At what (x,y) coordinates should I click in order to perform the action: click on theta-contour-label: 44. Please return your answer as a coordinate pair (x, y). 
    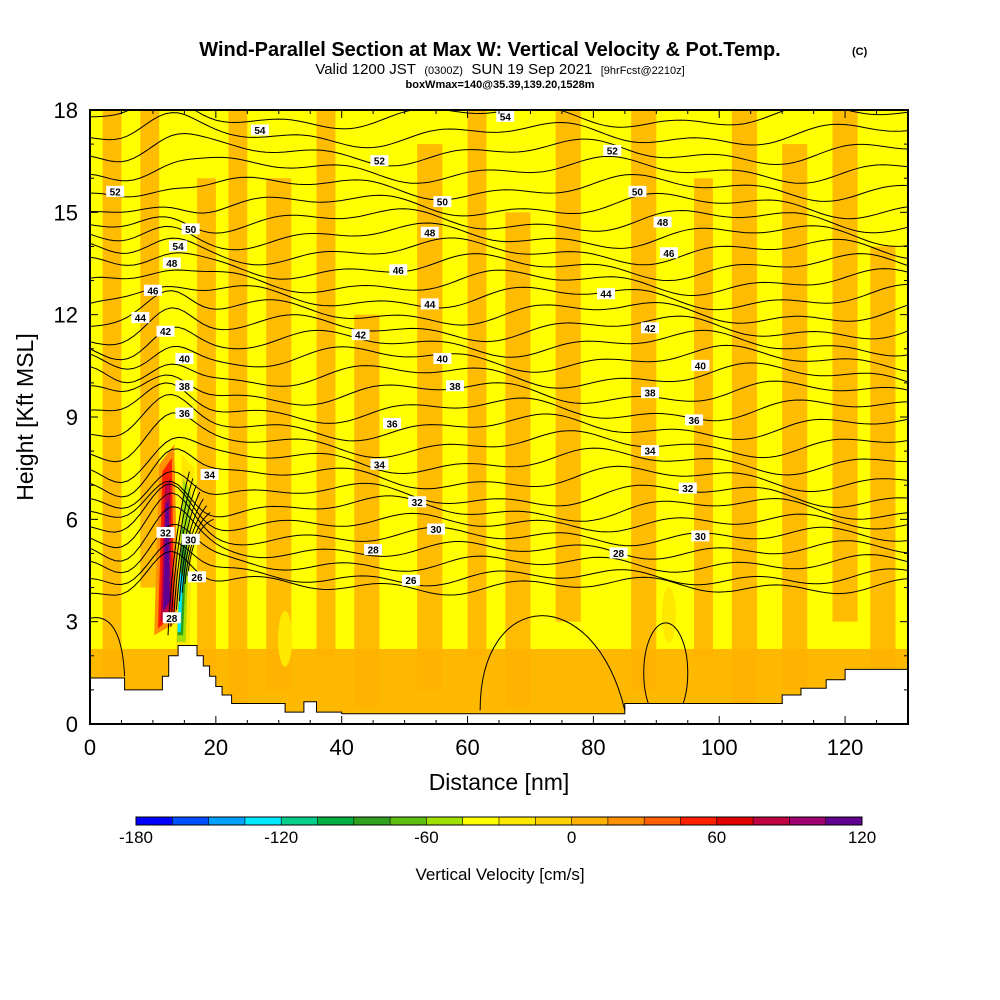
    Looking at the image, I should click on (605, 294).